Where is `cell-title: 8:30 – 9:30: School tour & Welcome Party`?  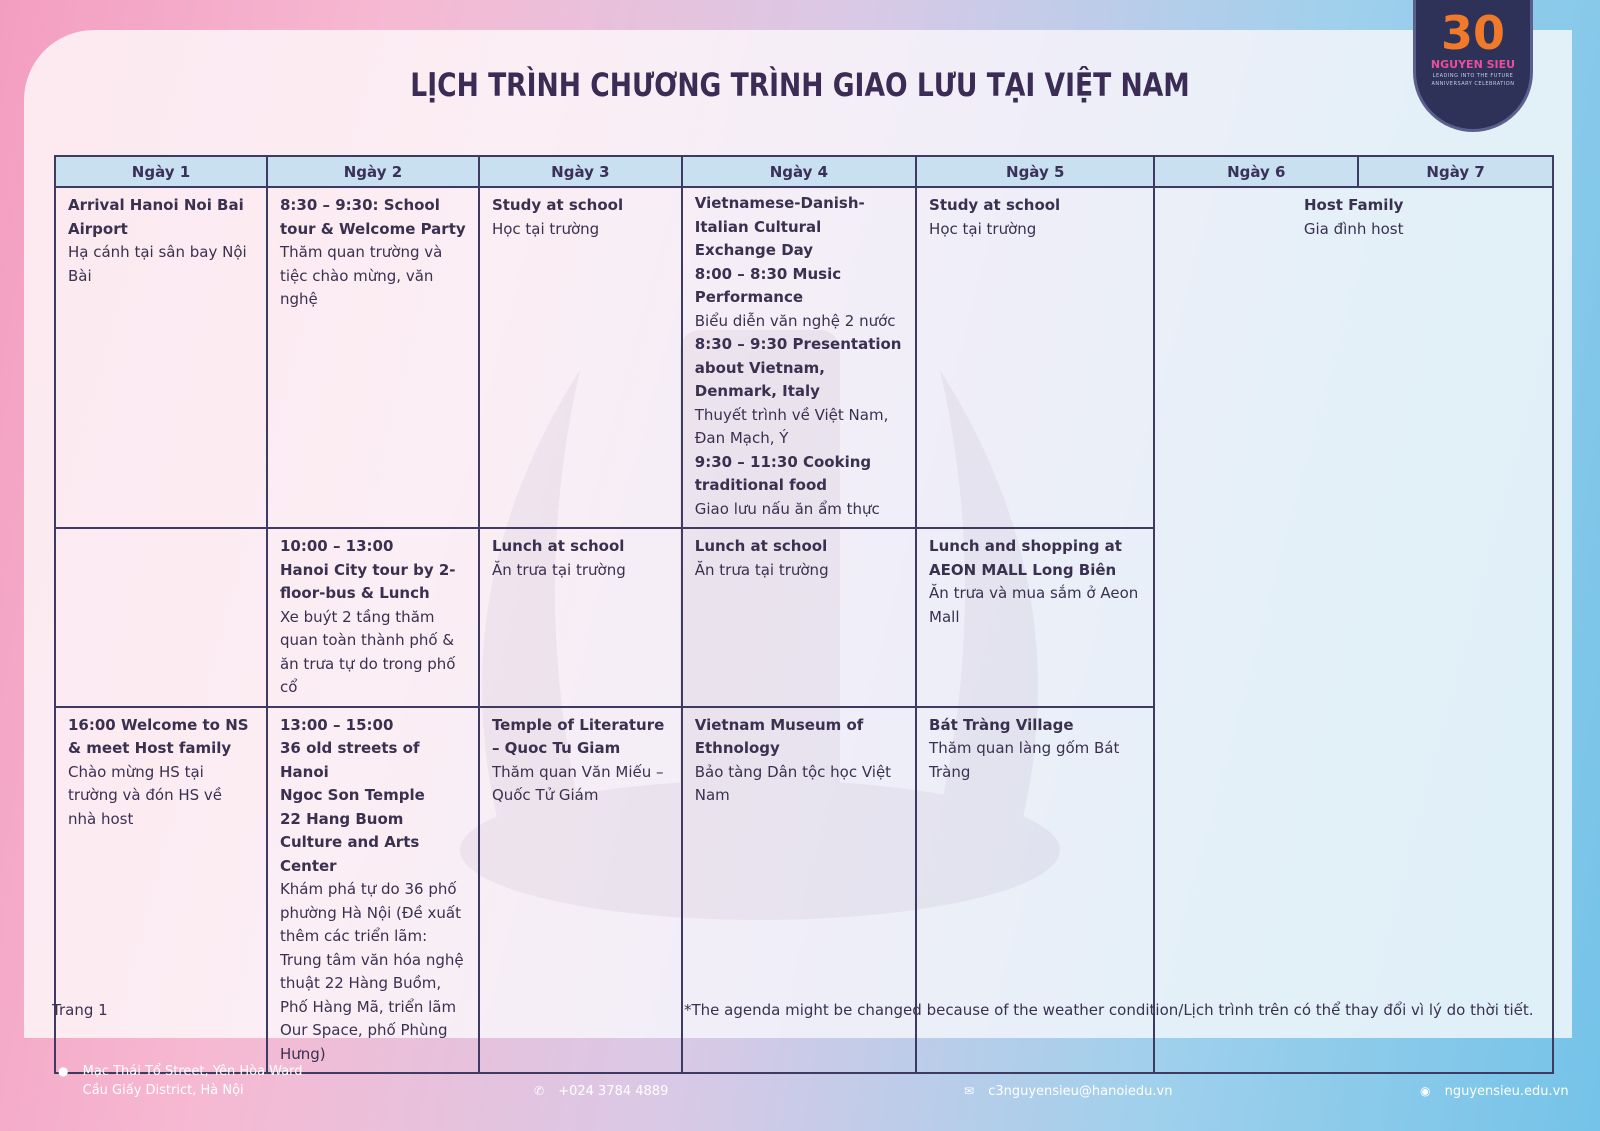 cell-title: 8:30 – 9:30: School tour & Welcome Party is located at coordinates (372, 217).